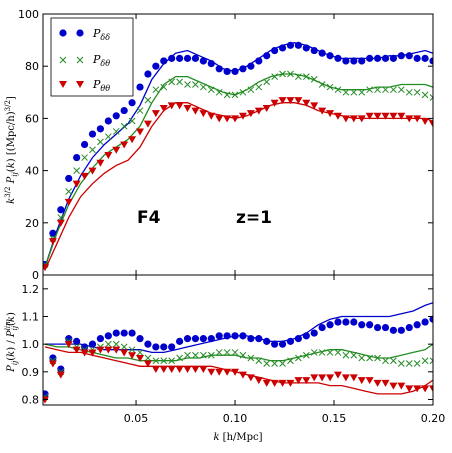 The height and width of the screenshot is (453, 452). I want to click on legend-marker-delta-theta, so click(80, 60).